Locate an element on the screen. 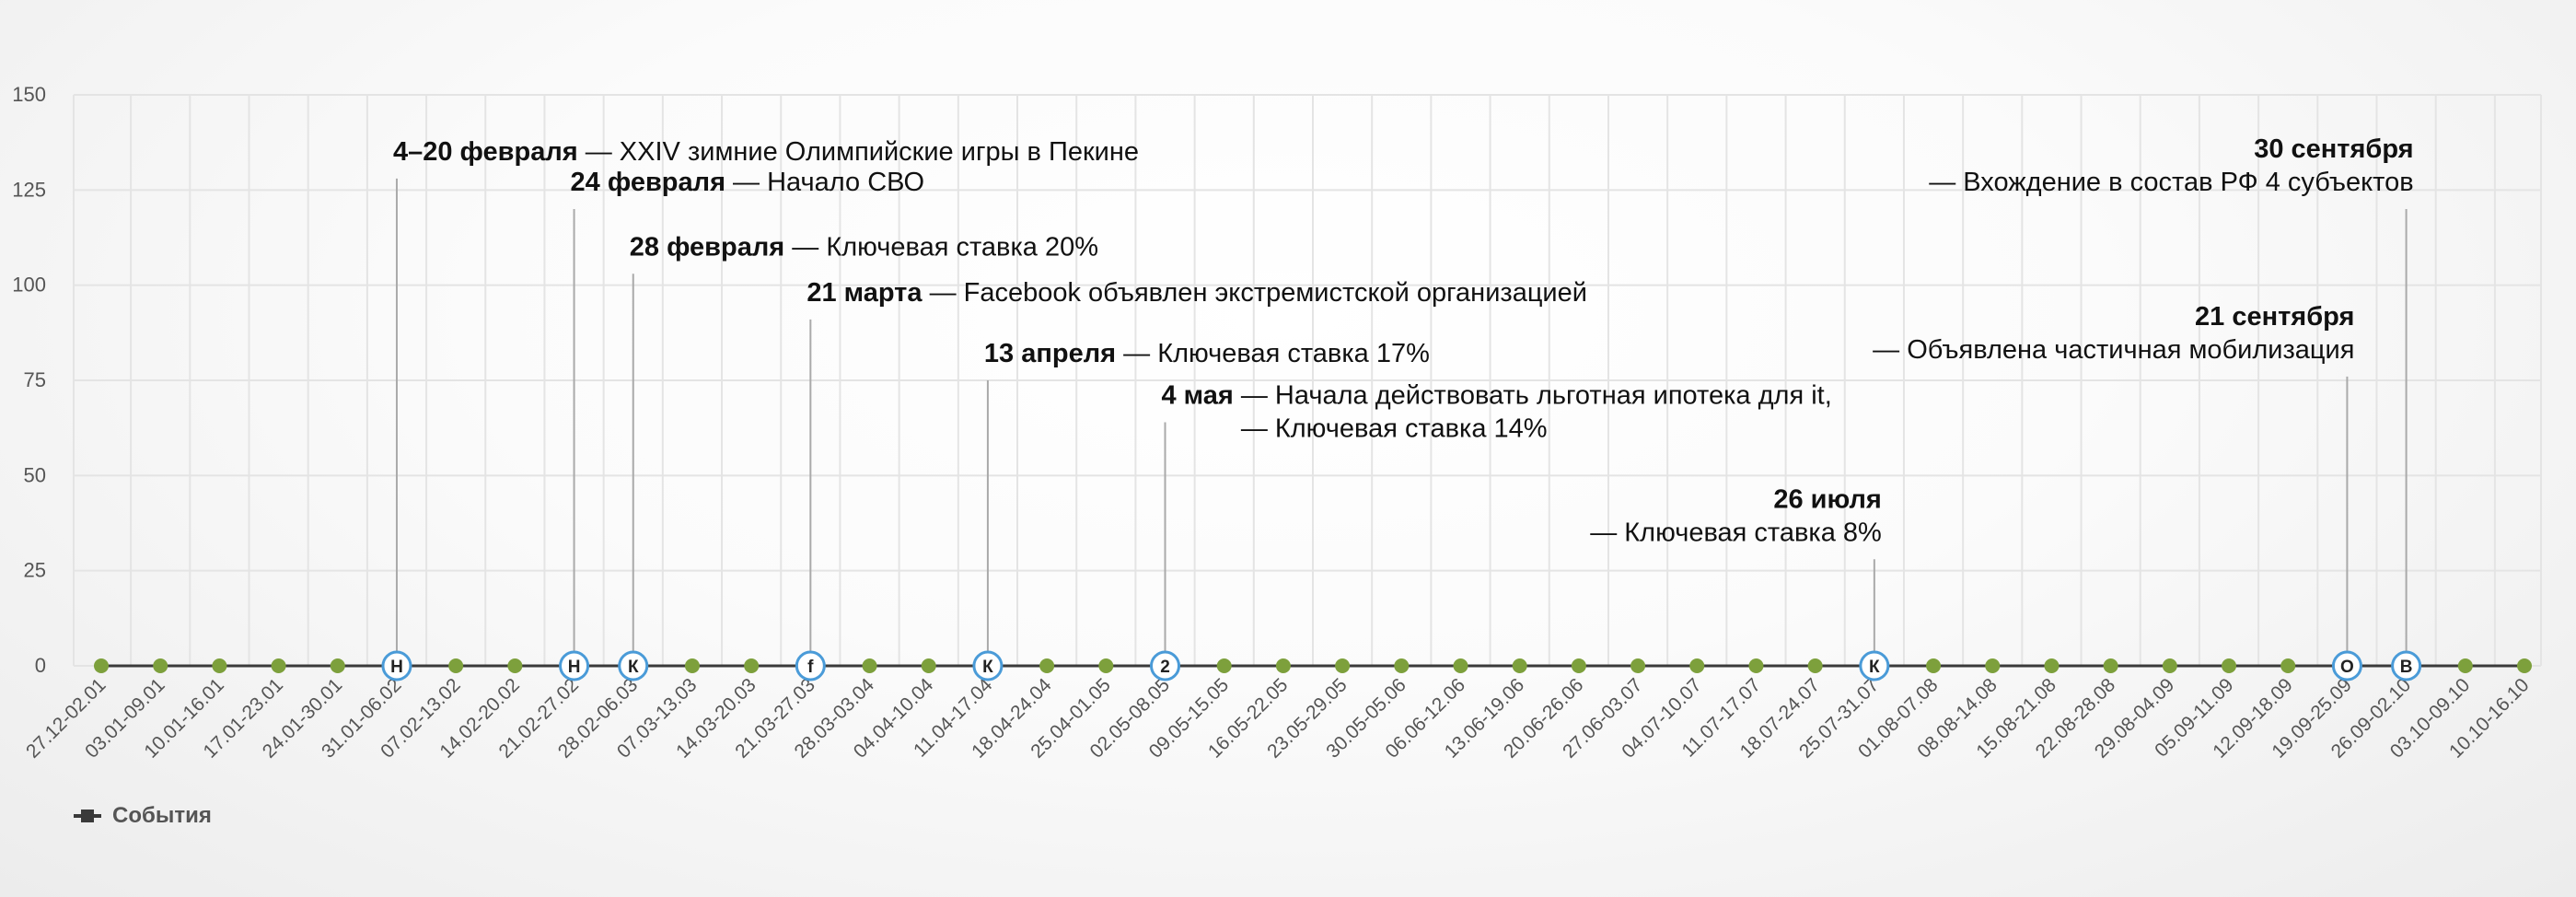 This screenshot has width=2576, height=897. event-date: 24 февраля is located at coordinates (648, 183).